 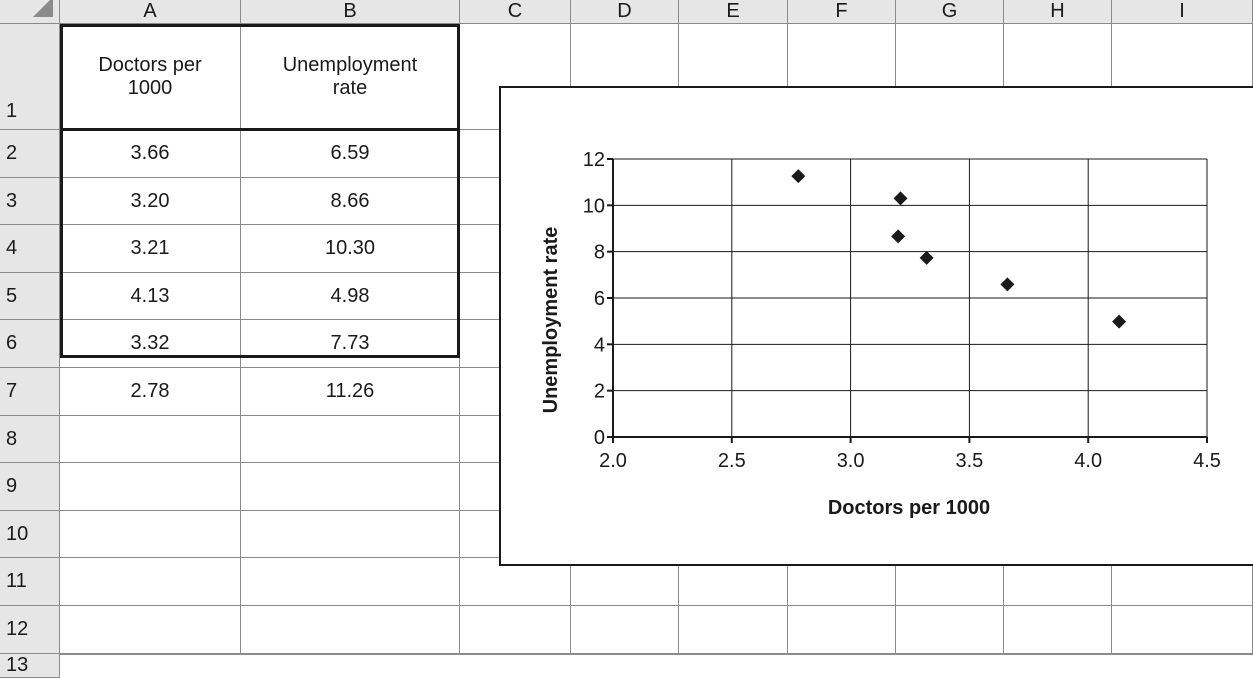 I want to click on cell-a6: 3.32, so click(x=150, y=344).